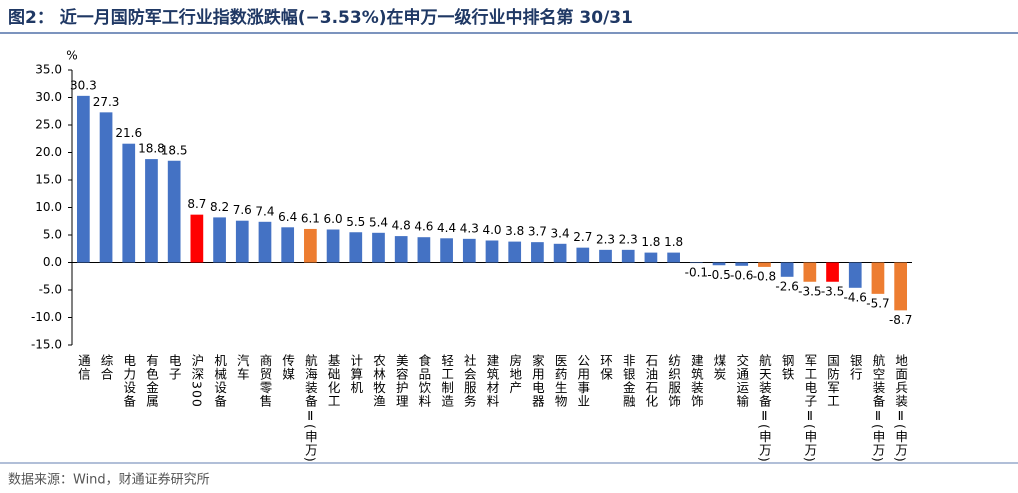  Describe the element at coordinates (560, 381) in the screenshot. I see `x-tick-label: 医药生物` at that location.